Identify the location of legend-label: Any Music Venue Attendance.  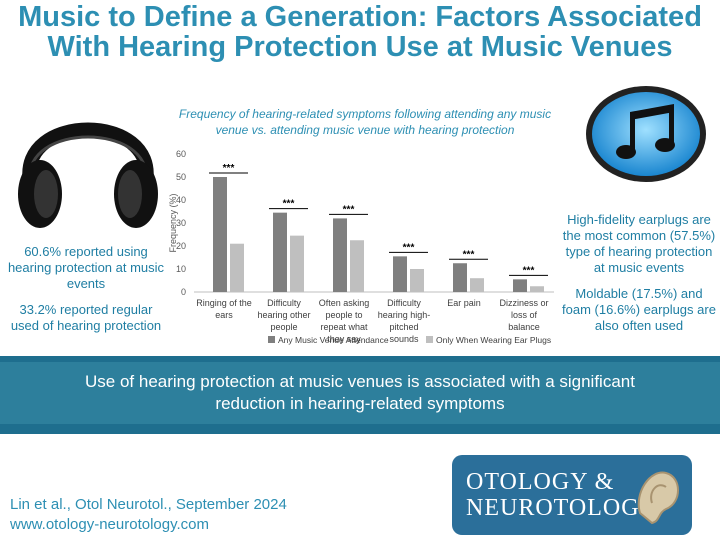
(333, 340).